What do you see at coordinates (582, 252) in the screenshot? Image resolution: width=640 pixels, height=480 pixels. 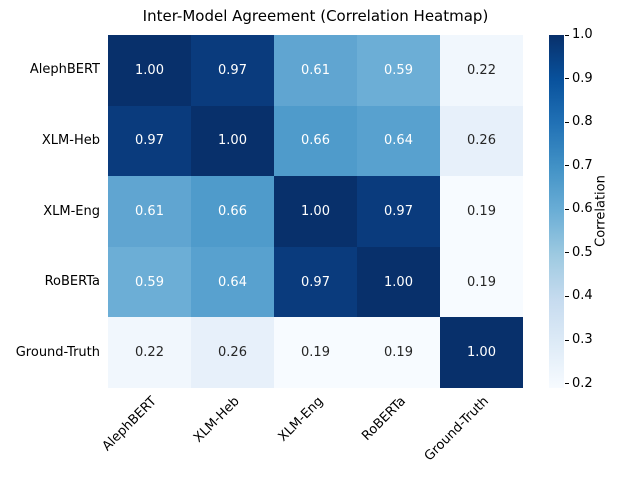 I see `colorbar-tick-label: 0.5` at bounding box center [582, 252].